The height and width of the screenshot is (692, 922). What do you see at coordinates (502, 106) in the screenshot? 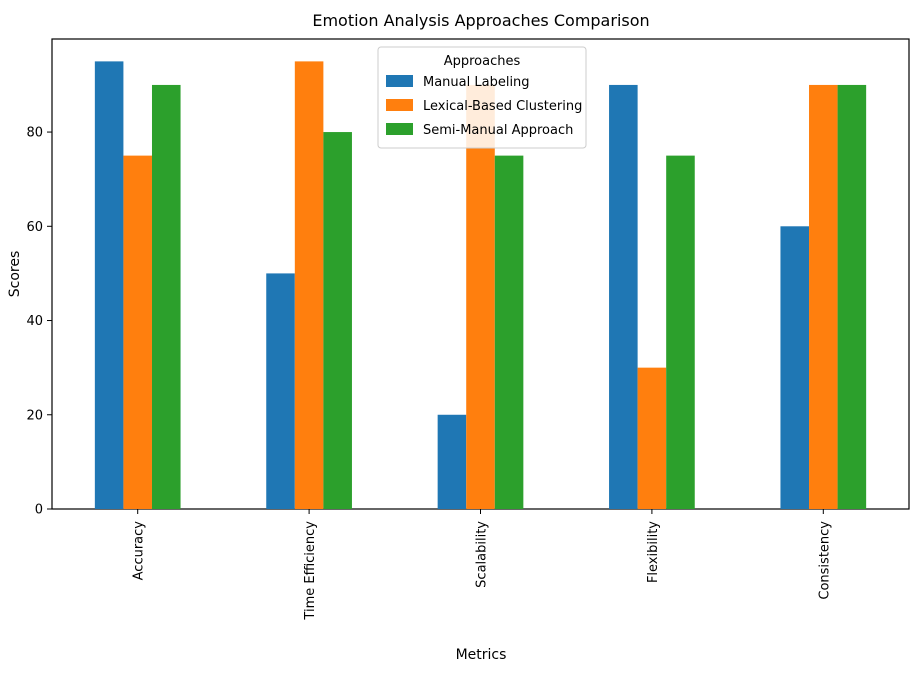
I see `legend-label: Lexical-Based Clustering` at bounding box center [502, 106].